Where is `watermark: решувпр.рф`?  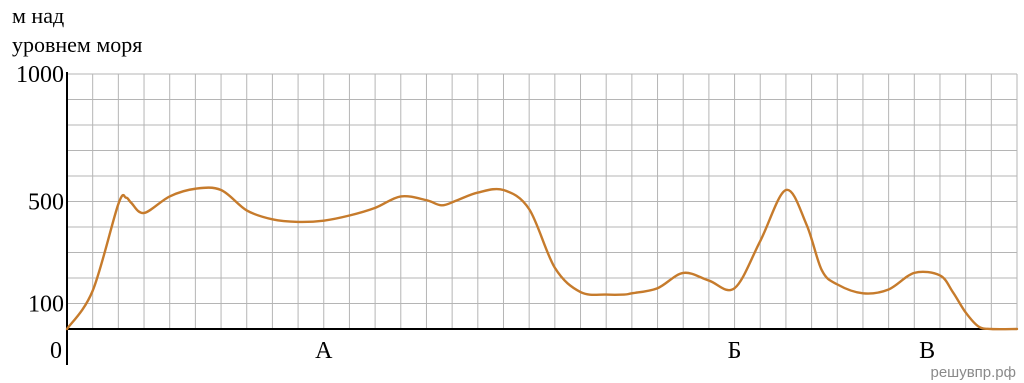
watermark: решувпр.рф is located at coordinates (973, 372).